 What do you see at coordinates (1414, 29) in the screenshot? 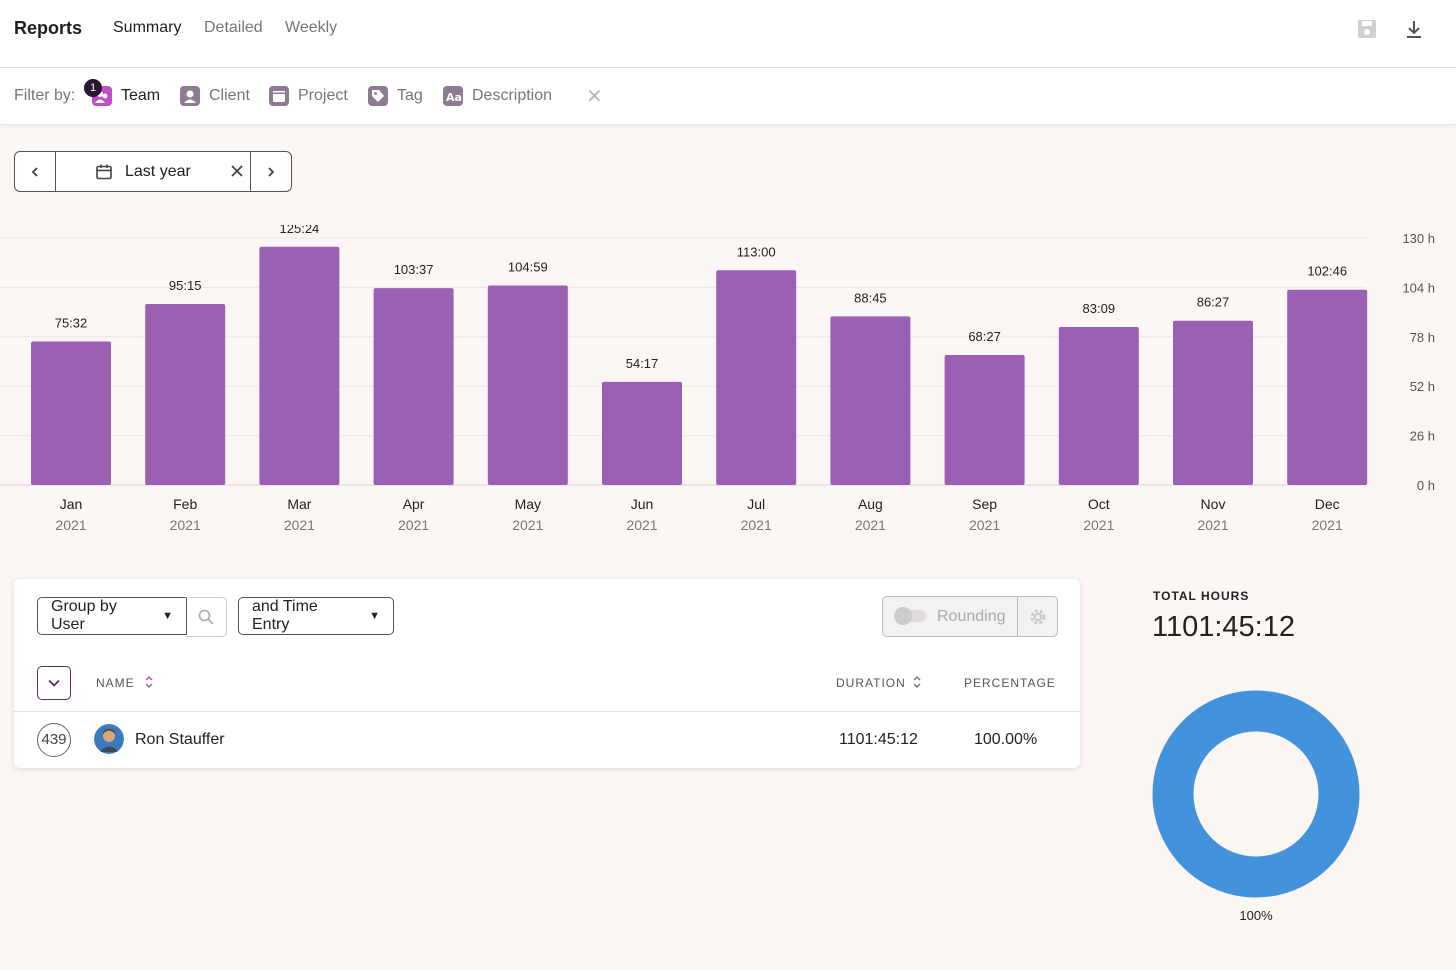
I see `download-icon` at bounding box center [1414, 29].